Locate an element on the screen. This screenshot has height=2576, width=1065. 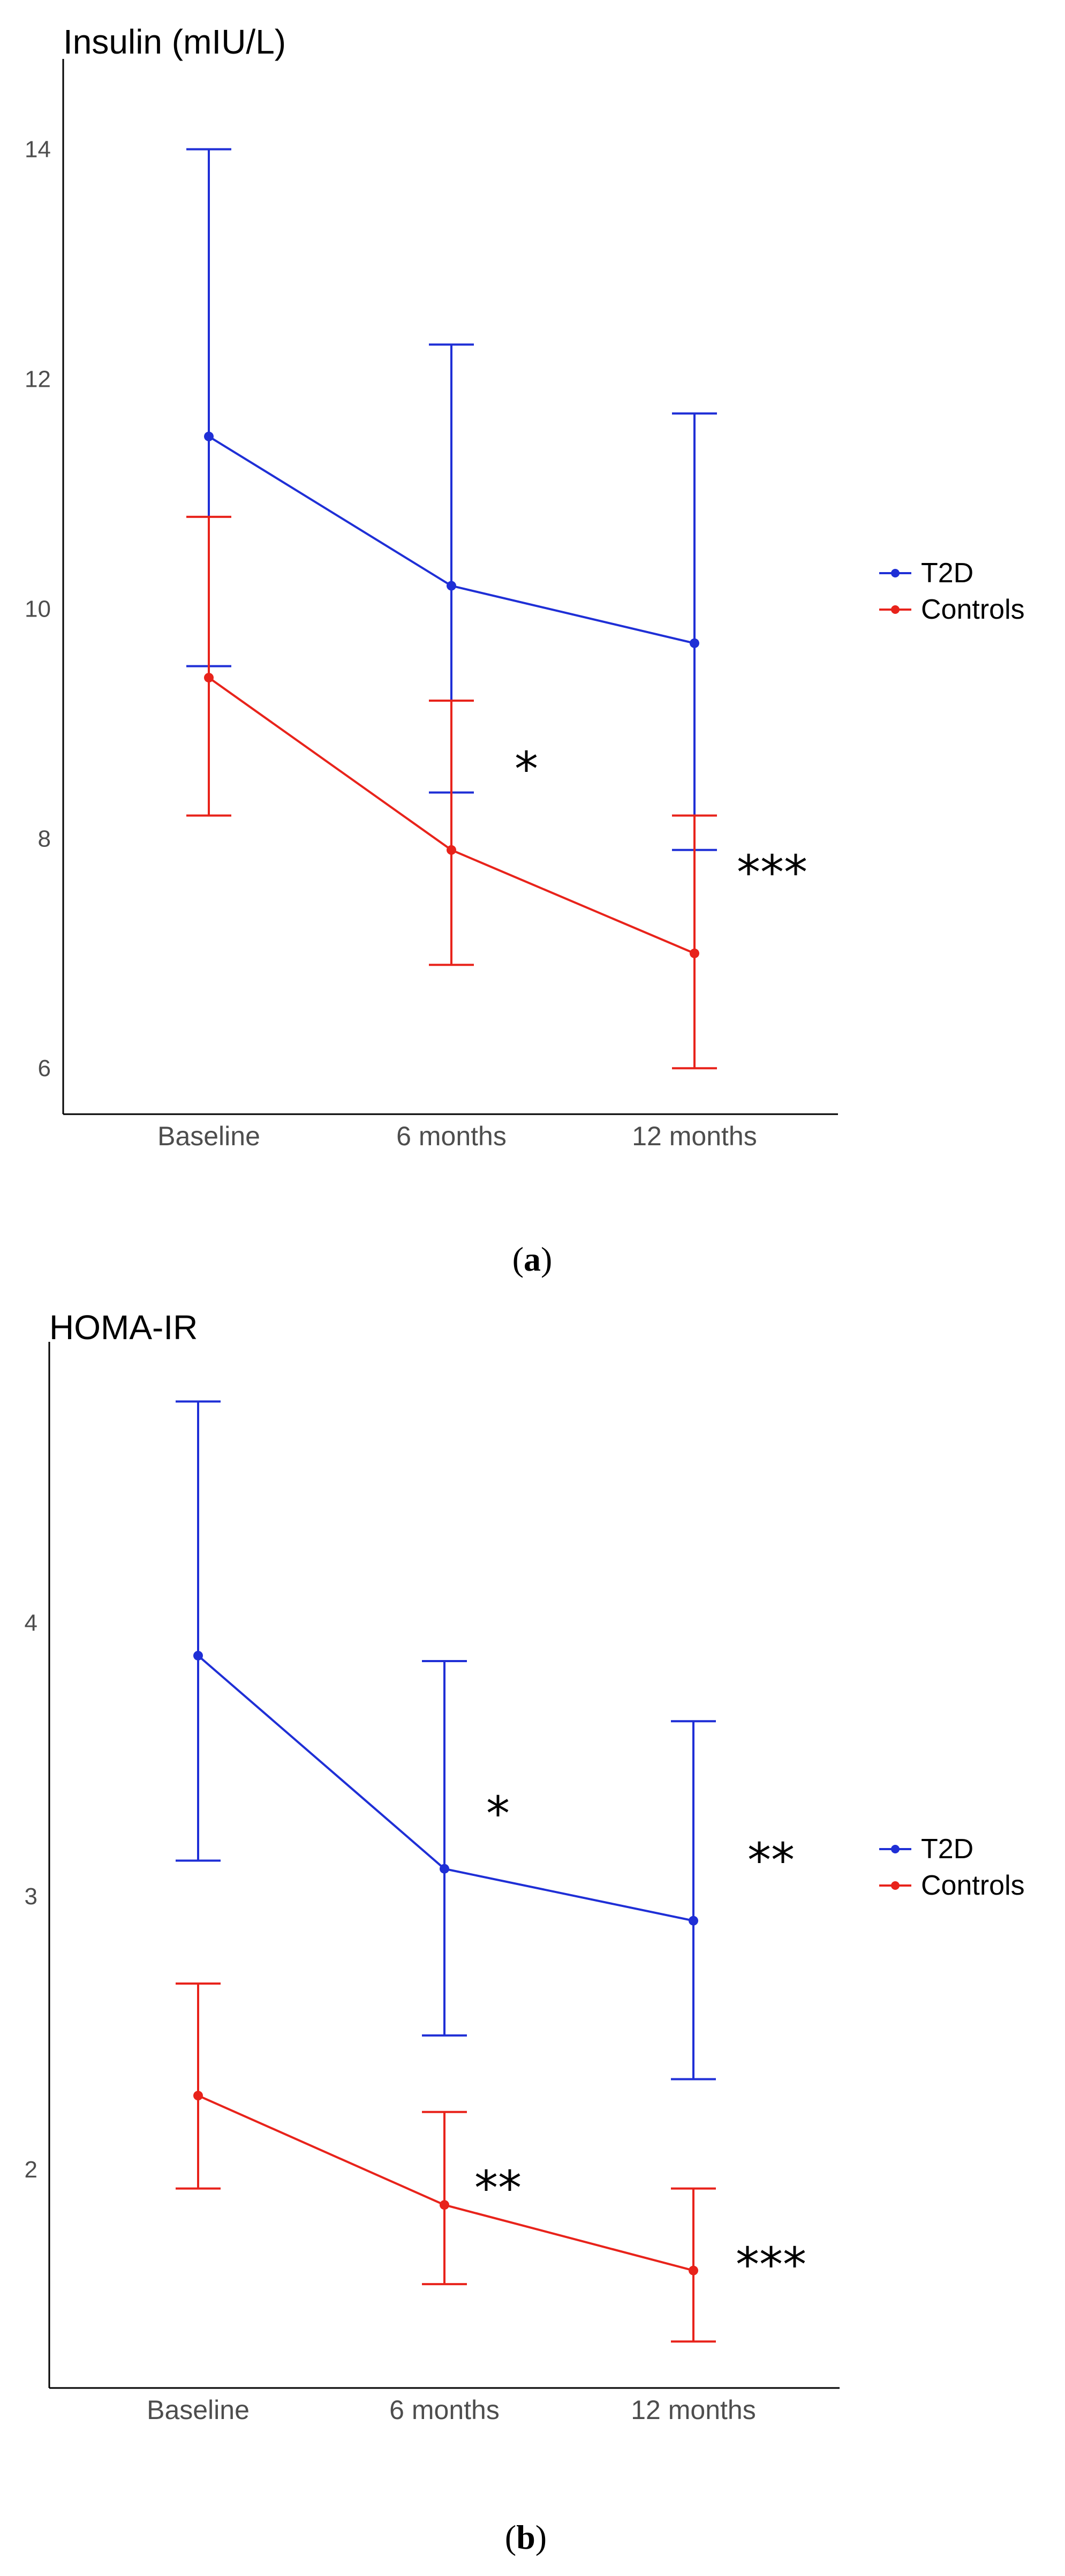
y-axis-ticks: 6 8 10 12 14 is located at coordinates (38, 609).